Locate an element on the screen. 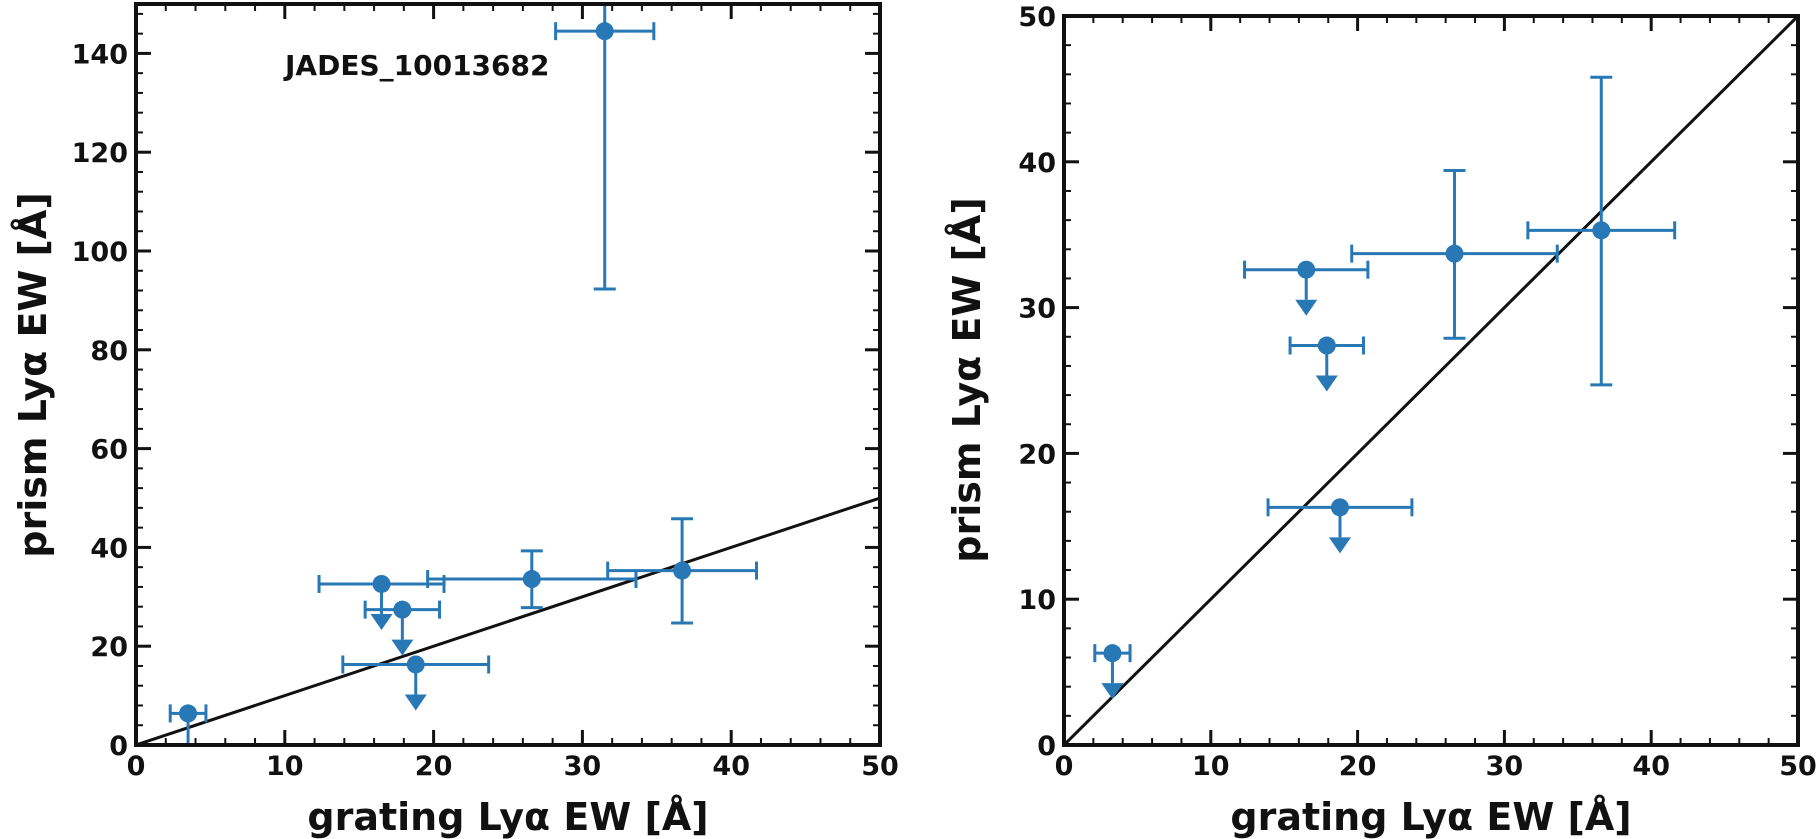 This screenshot has width=1817, height=839. y-tick-label: 50 is located at coordinates (1037, 17).